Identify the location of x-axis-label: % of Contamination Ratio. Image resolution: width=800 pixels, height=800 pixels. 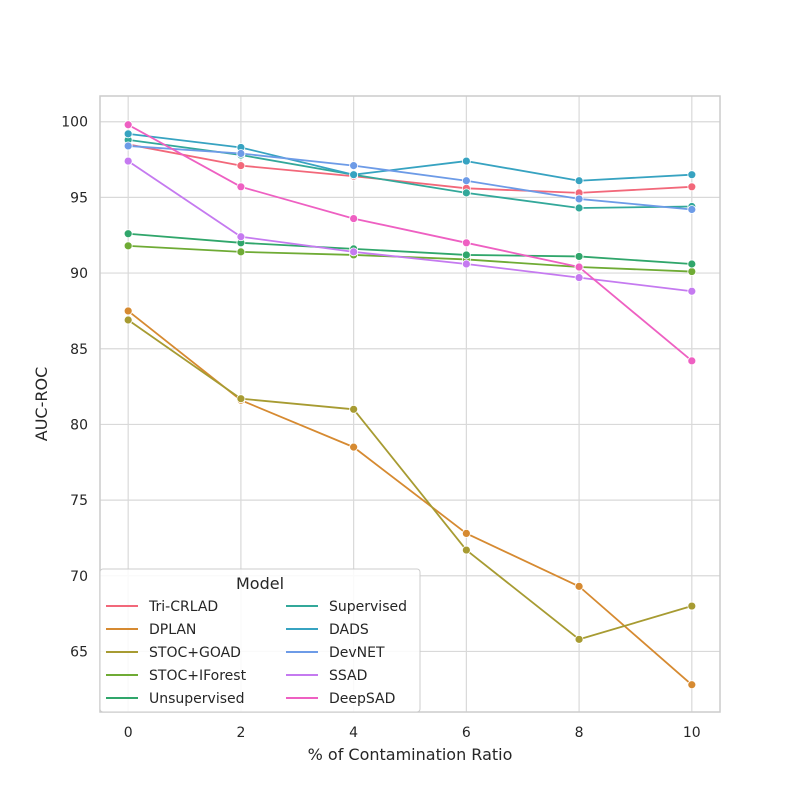
(410, 754).